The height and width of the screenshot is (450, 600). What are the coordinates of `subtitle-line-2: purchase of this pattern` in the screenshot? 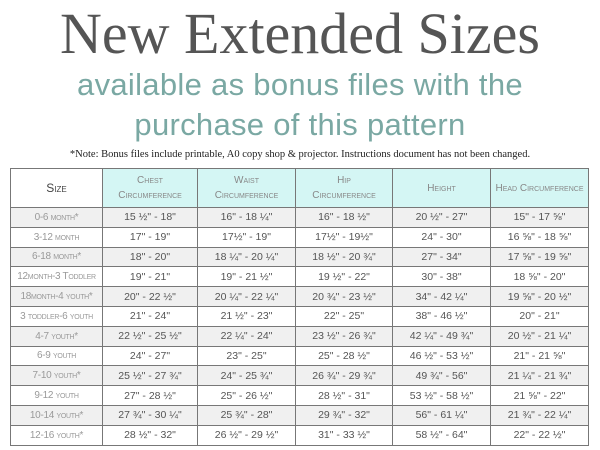 It's located at (300, 124).